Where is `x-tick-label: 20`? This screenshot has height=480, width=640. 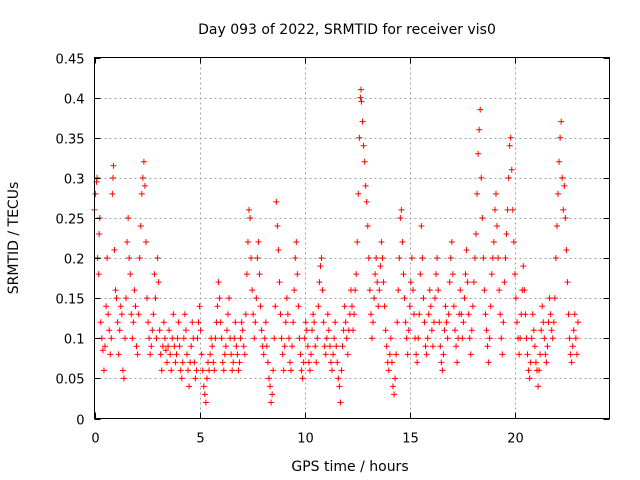 x-tick-label: 20 is located at coordinates (515, 439).